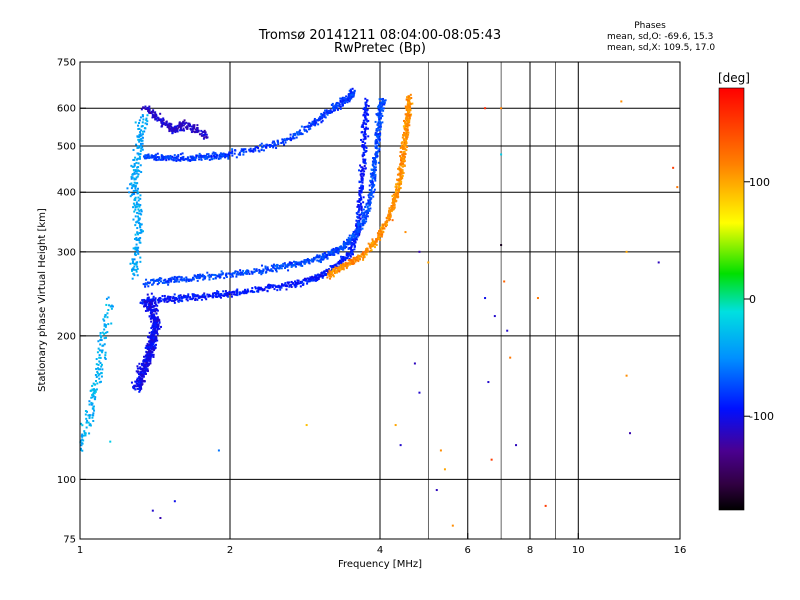 This screenshot has width=800, height=600. What do you see at coordinates (530, 550) in the screenshot?
I see `x-tick-label: 8` at bounding box center [530, 550].